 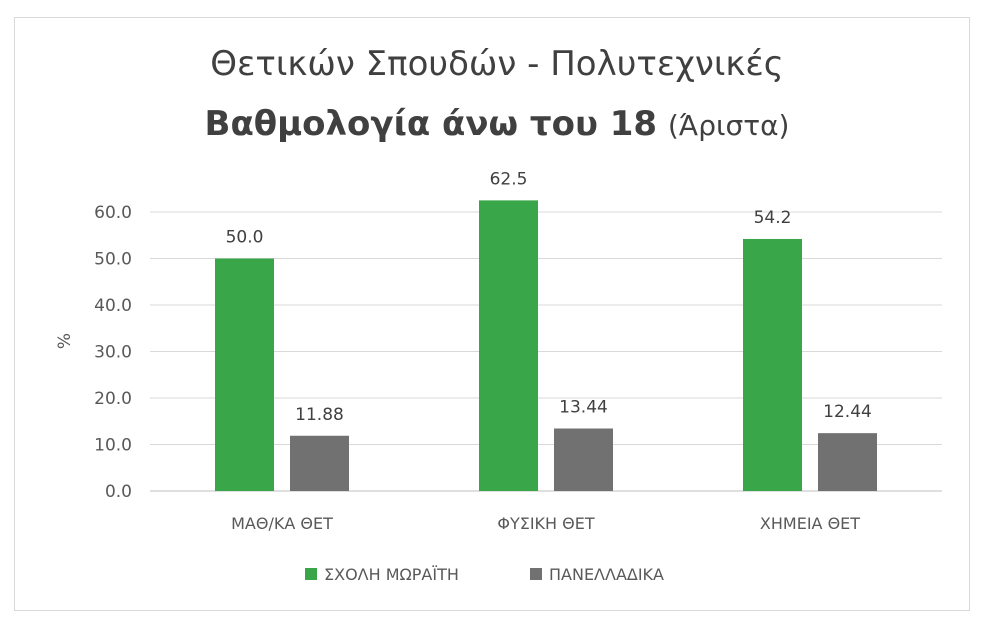 What do you see at coordinates (728, 125) in the screenshot?
I see `chart-title-suffix: (Άριστα)` at bounding box center [728, 125].